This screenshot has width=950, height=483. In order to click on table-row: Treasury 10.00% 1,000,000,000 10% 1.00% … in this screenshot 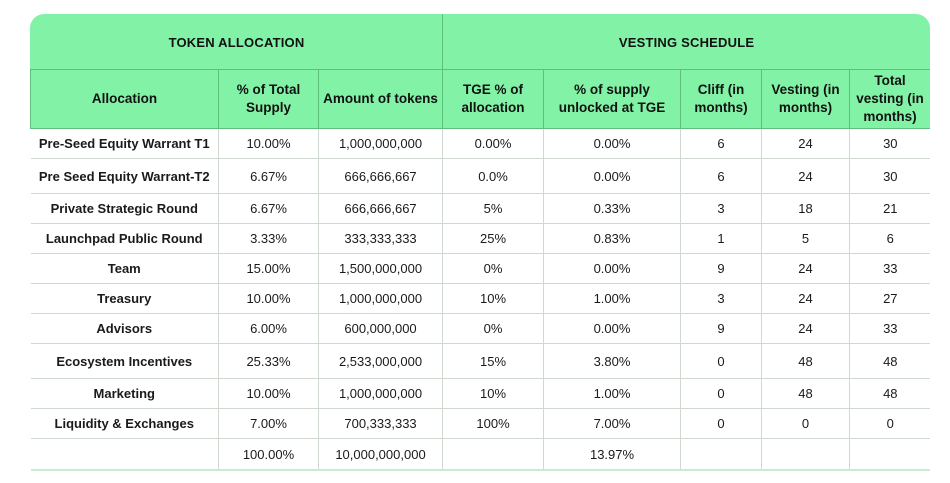, I will do `click(480, 298)`.